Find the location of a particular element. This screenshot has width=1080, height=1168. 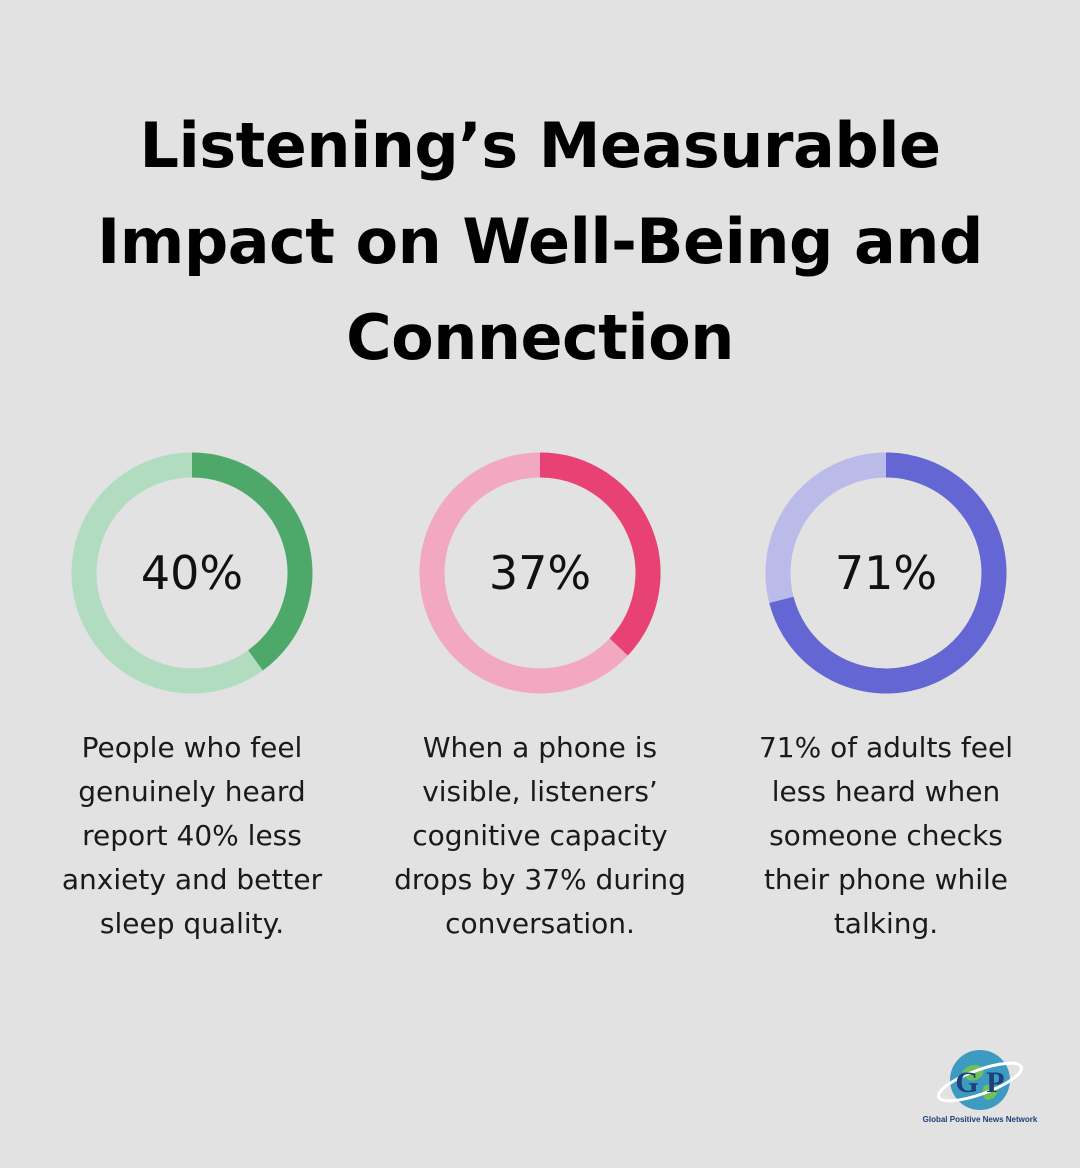

donut-chart-1: 40% is located at coordinates (192, 573).